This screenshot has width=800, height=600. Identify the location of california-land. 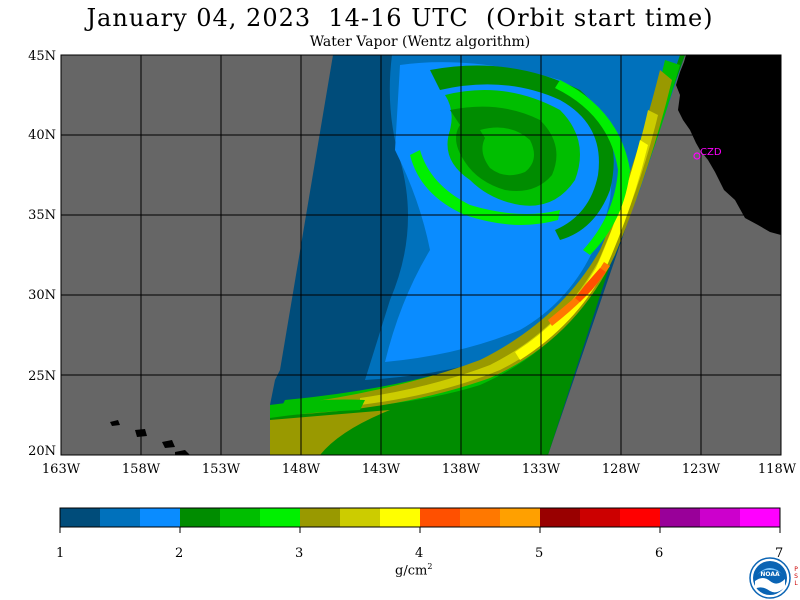
(728, 145).